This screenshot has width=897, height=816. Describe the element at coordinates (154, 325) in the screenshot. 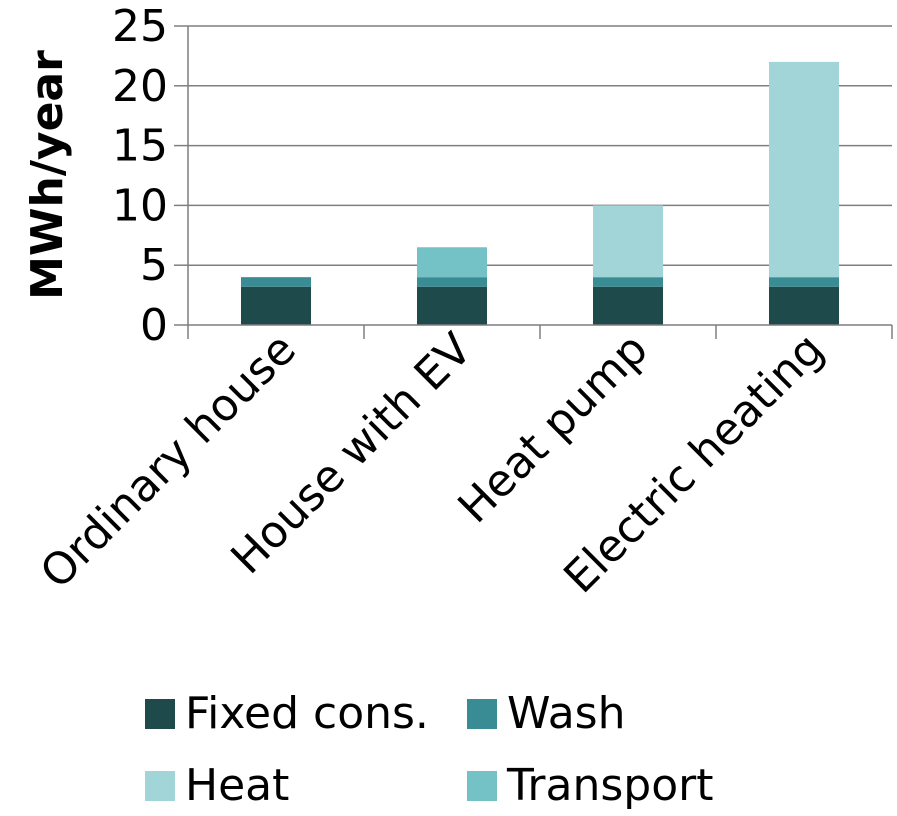

I see `y-tick-label: 0` at that location.